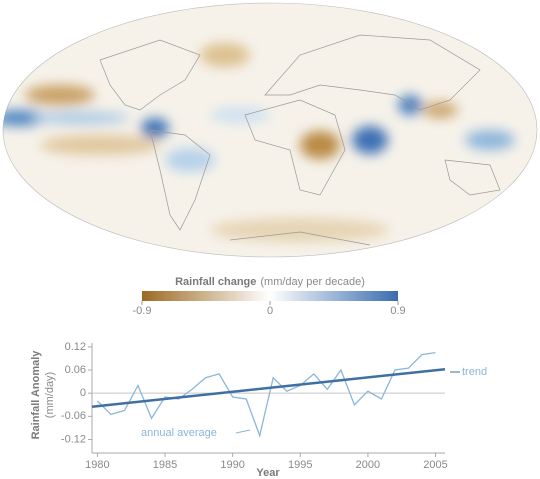 This screenshot has height=479, width=540. I want to click on y-tick-label: -0.06, so click(73, 416).